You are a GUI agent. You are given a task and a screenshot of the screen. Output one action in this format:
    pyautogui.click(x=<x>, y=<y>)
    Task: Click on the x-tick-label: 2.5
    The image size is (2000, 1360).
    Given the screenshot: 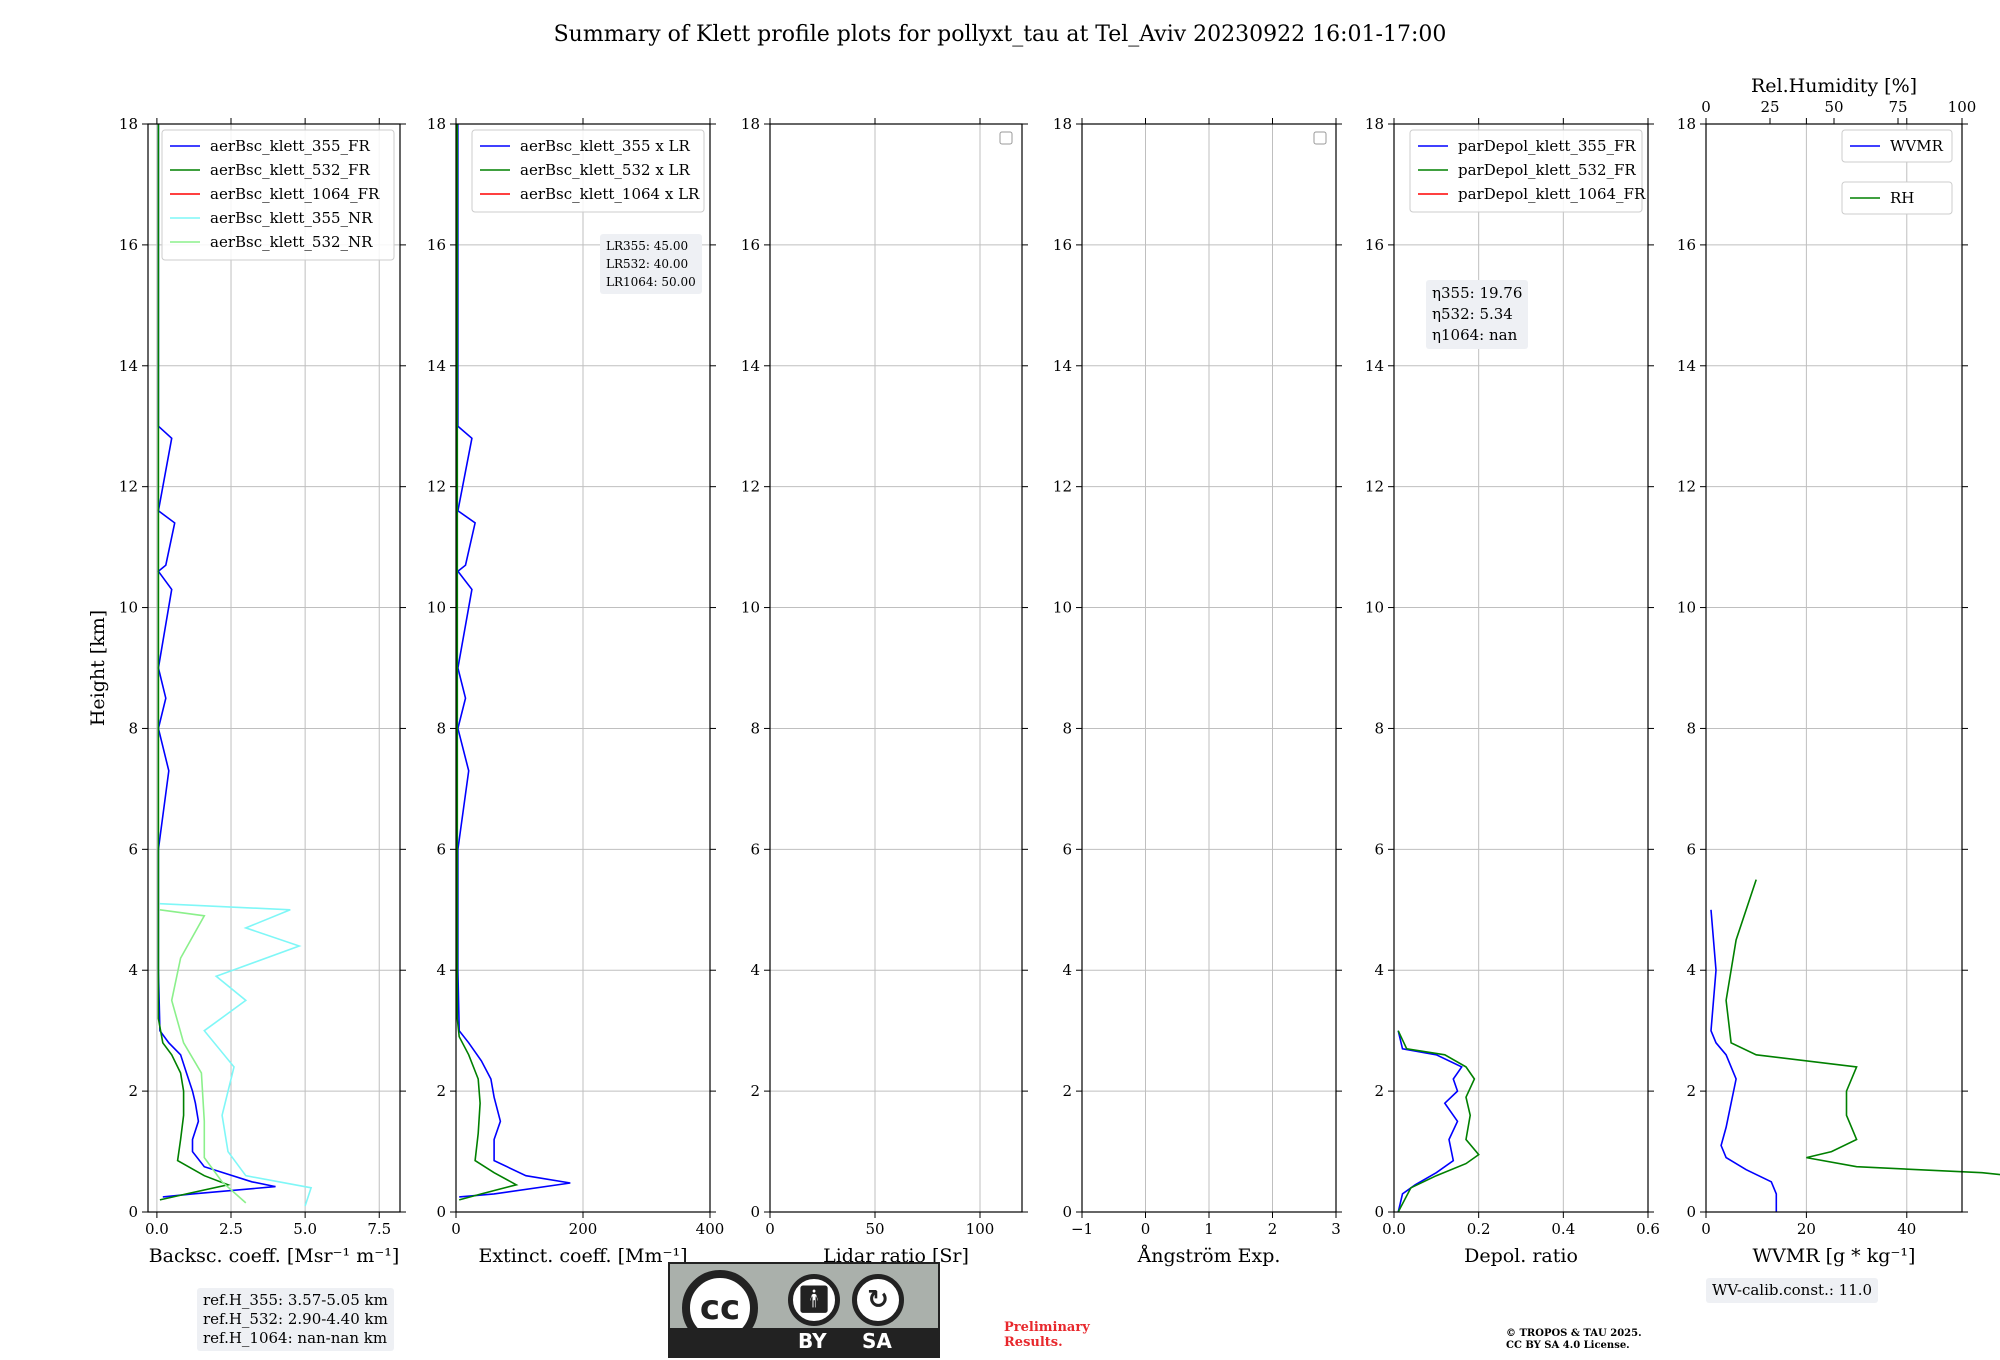 What is the action you would take?
    pyautogui.click(x=231, y=1229)
    